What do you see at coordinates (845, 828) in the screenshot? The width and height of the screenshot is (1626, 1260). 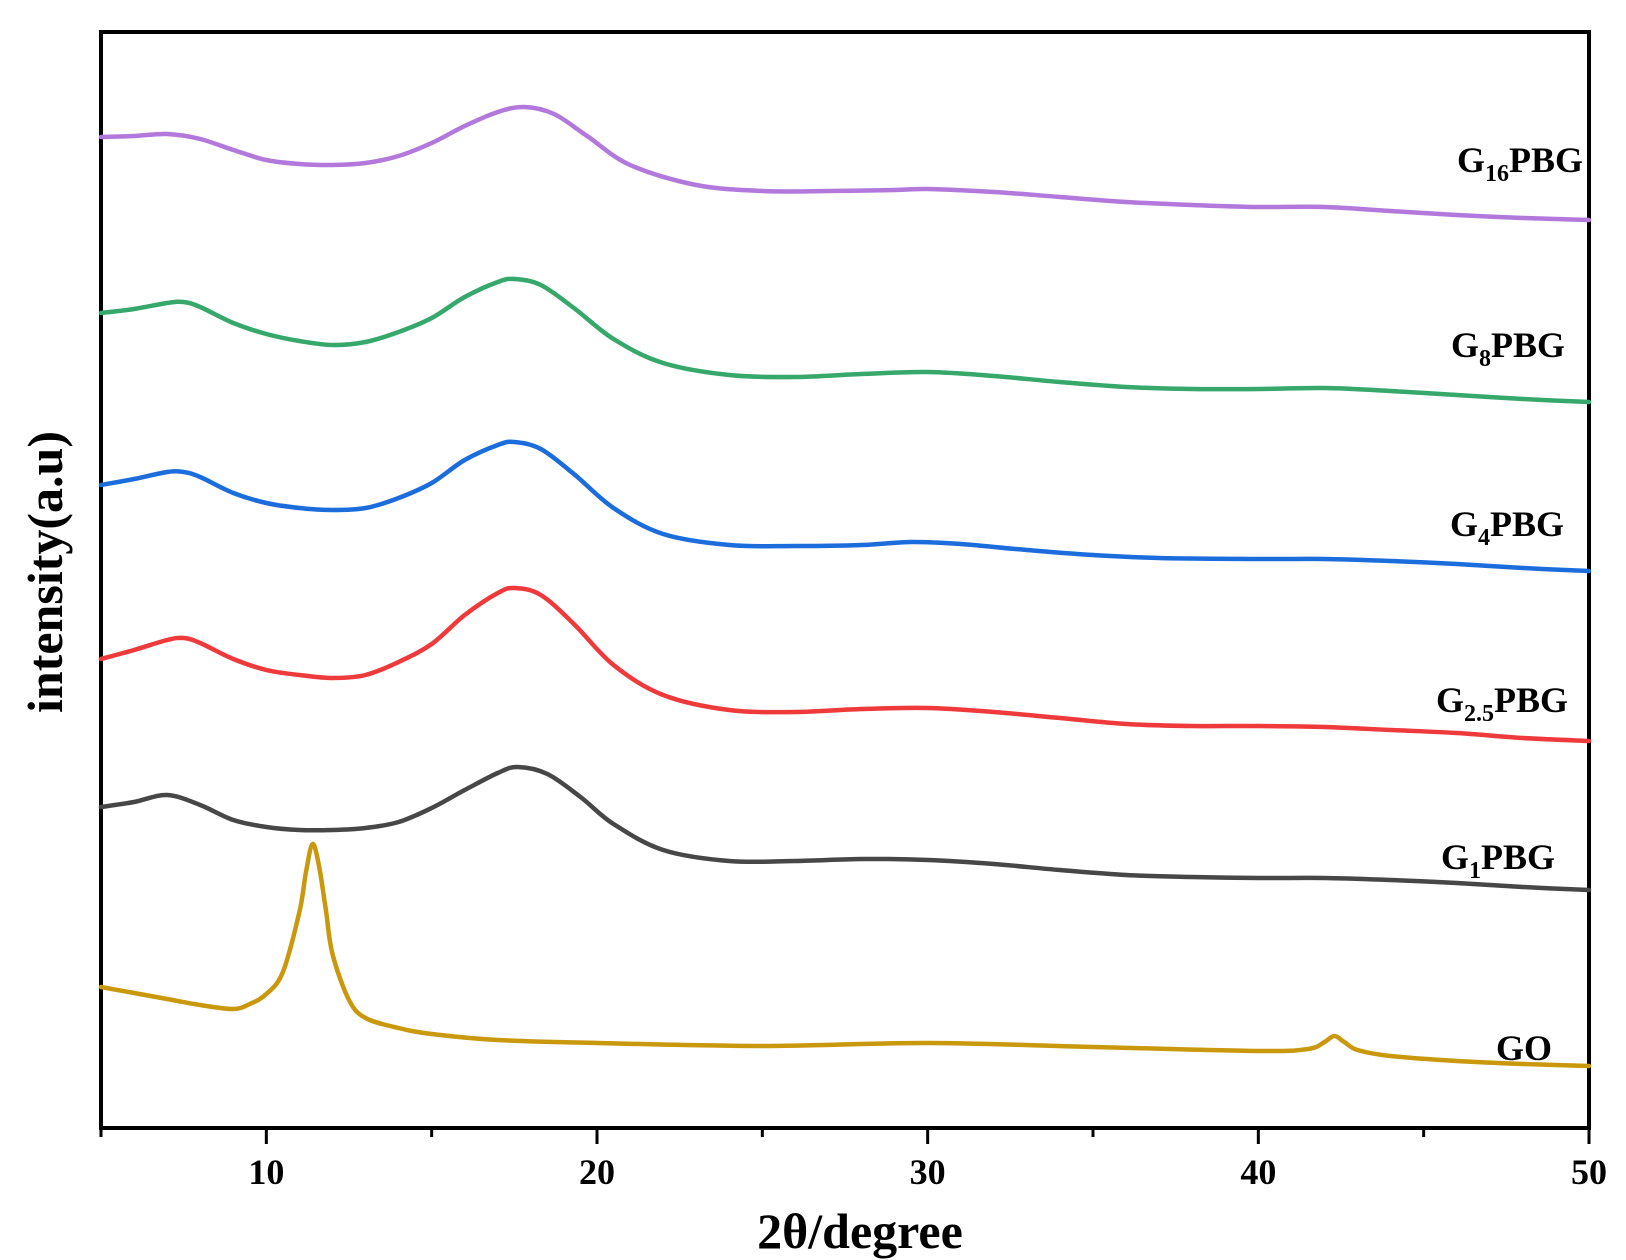 I see `series-line-g1pbg` at bounding box center [845, 828].